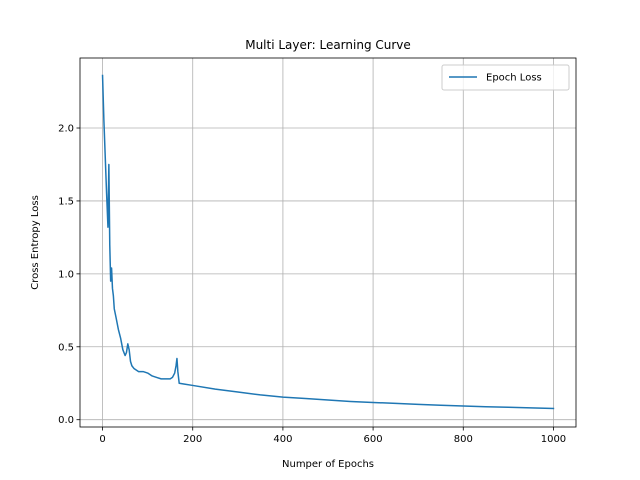  What do you see at coordinates (328, 464) in the screenshot?
I see `x-axis-label: Numper of Epochs` at bounding box center [328, 464].